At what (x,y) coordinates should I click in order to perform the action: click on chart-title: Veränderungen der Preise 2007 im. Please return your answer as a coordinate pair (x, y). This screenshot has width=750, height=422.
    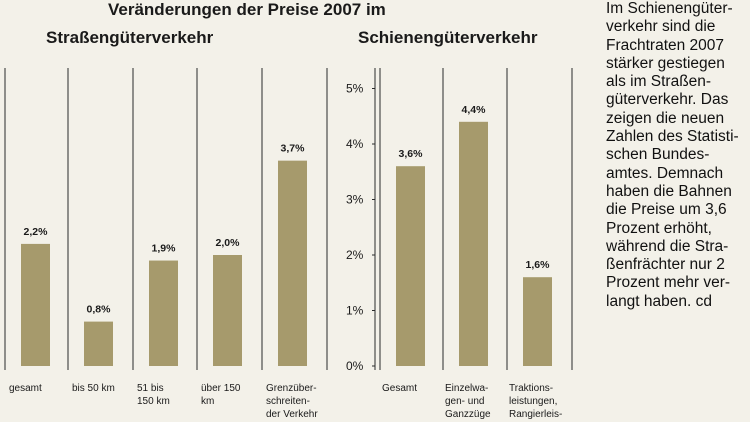
    Looking at the image, I should click on (247, 9).